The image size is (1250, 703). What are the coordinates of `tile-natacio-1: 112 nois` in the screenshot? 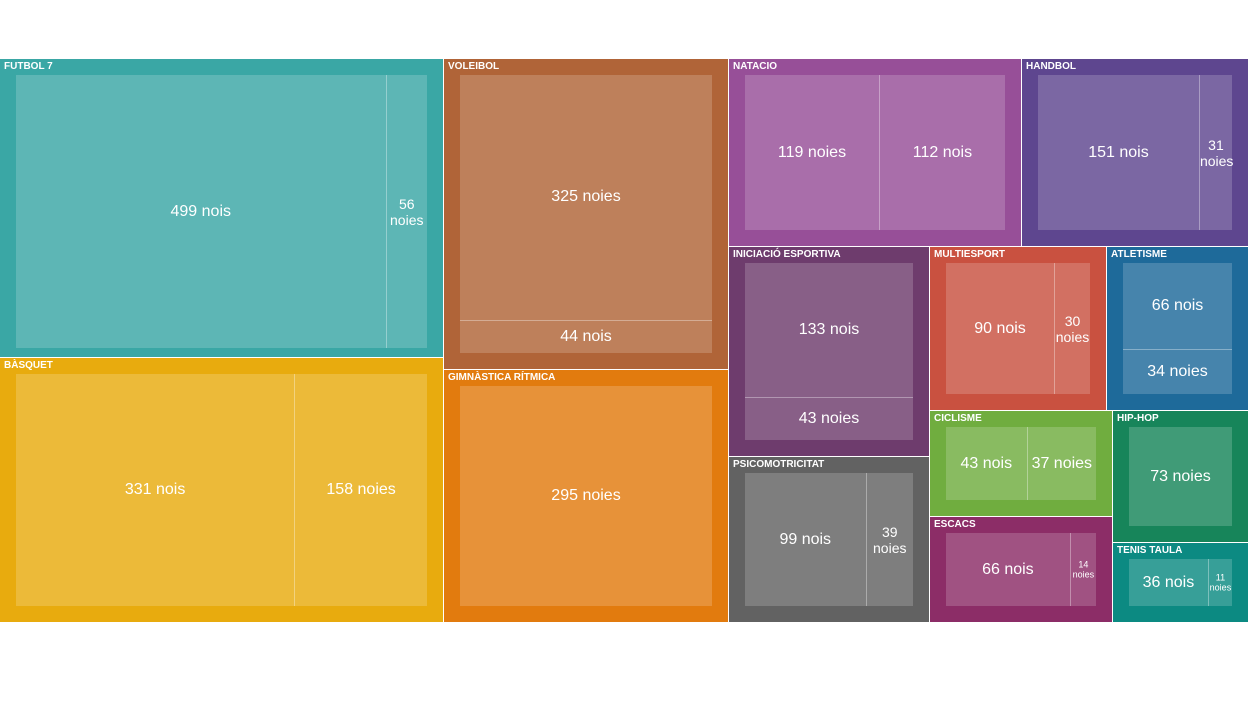 It's located at (941, 152).